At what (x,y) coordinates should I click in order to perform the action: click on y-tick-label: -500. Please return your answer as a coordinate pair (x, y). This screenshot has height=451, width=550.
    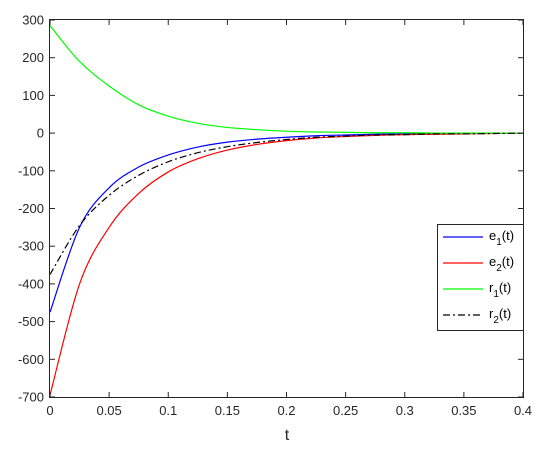
    Looking at the image, I should click on (31, 321).